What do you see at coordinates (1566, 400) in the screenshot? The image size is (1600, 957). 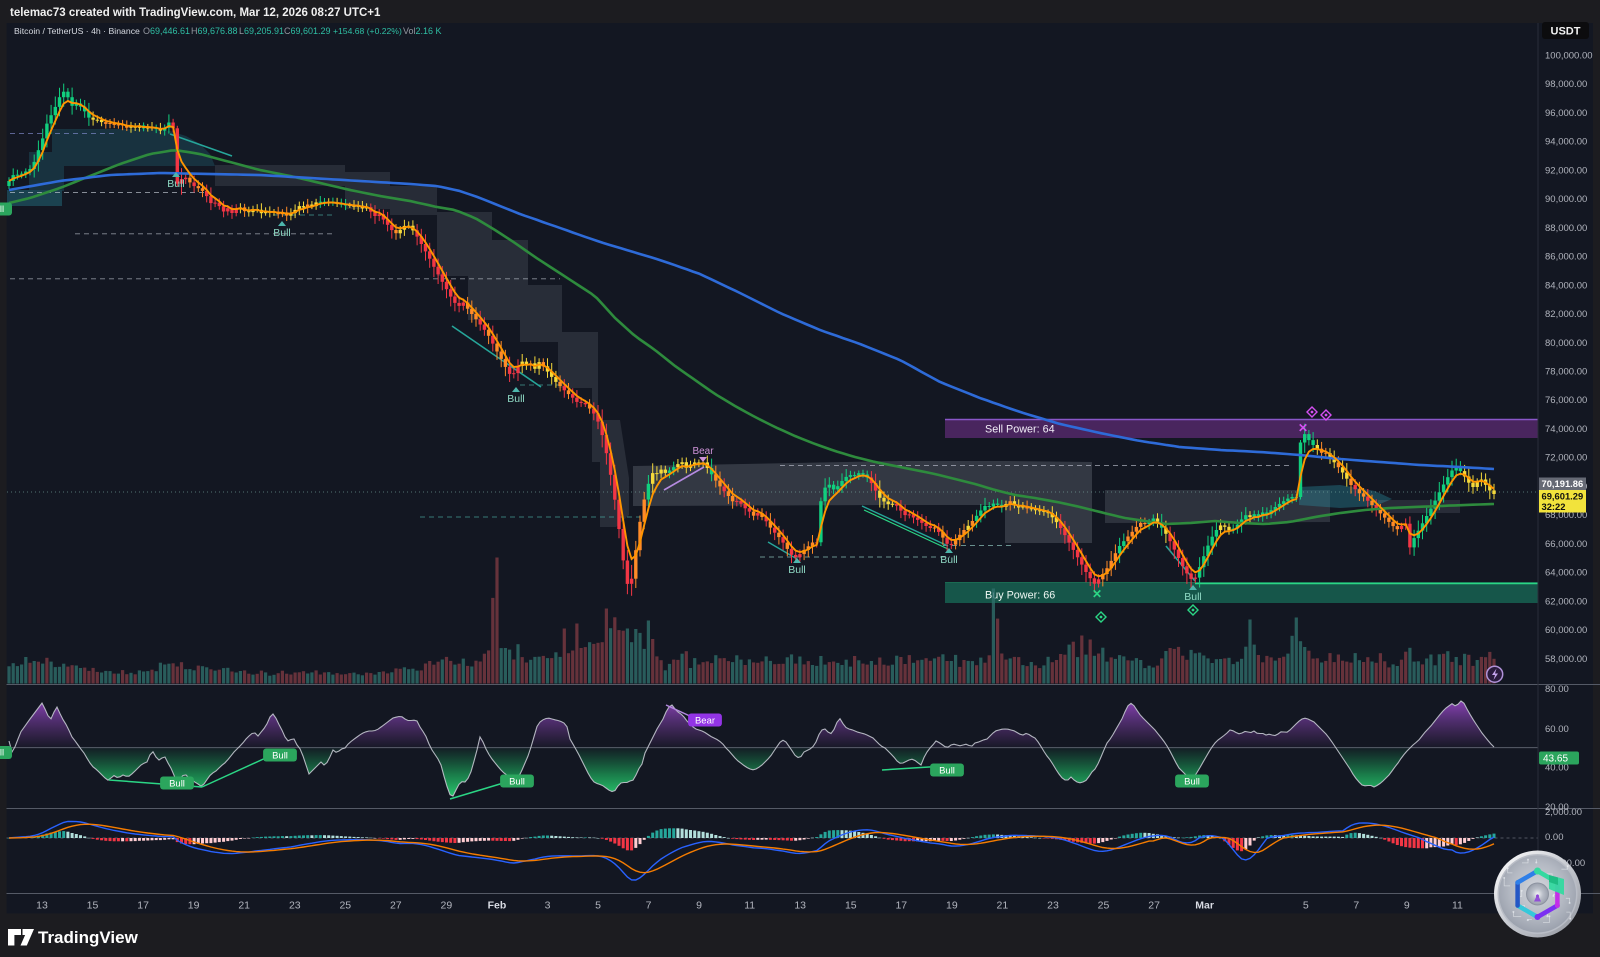 I see `svg-text: 76,000.00` at bounding box center [1566, 400].